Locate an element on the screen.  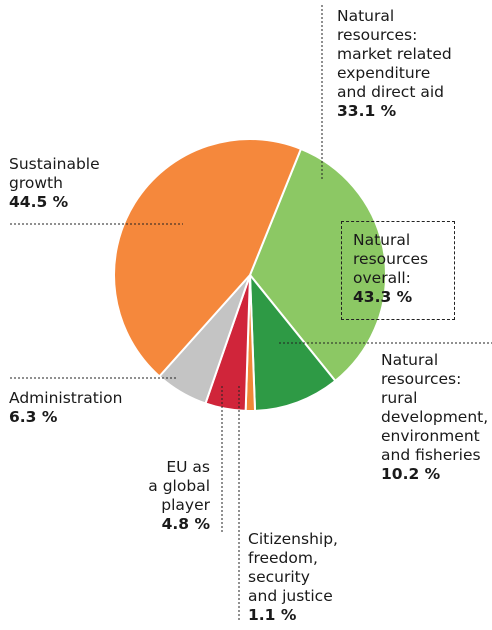
natural-resources-overall-box is located at coordinates (398, 270).